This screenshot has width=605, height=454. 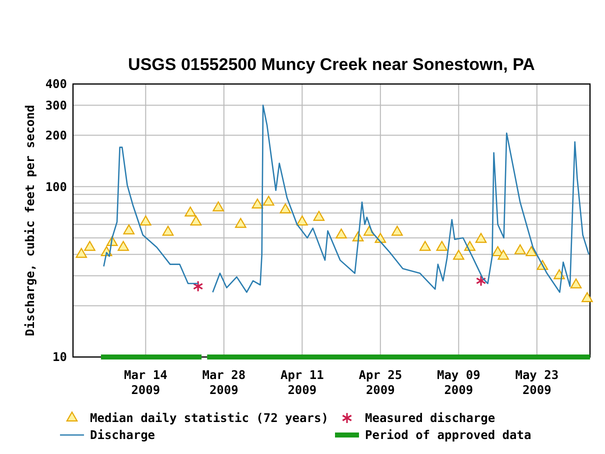 What do you see at coordinates (224, 382) in the screenshot?
I see `x-tick-label: Mar 28 2009` at bounding box center [224, 382].